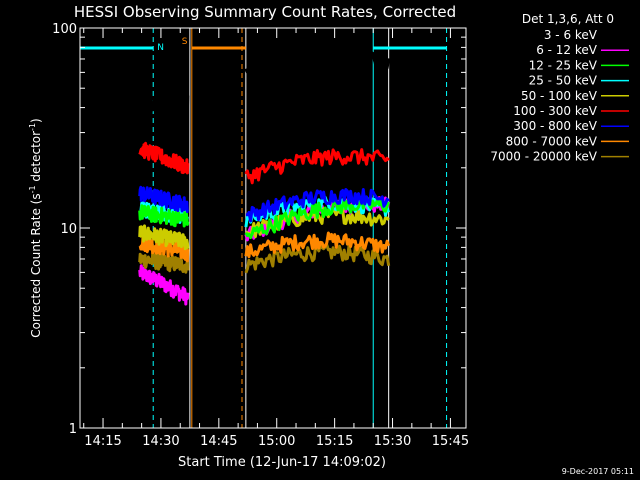 The width and height of the screenshot is (640, 480). Describe the element at coordinates (567, 50) in the screenshot. I see `legend-entry-label: 6 - 12 keV` at that location.